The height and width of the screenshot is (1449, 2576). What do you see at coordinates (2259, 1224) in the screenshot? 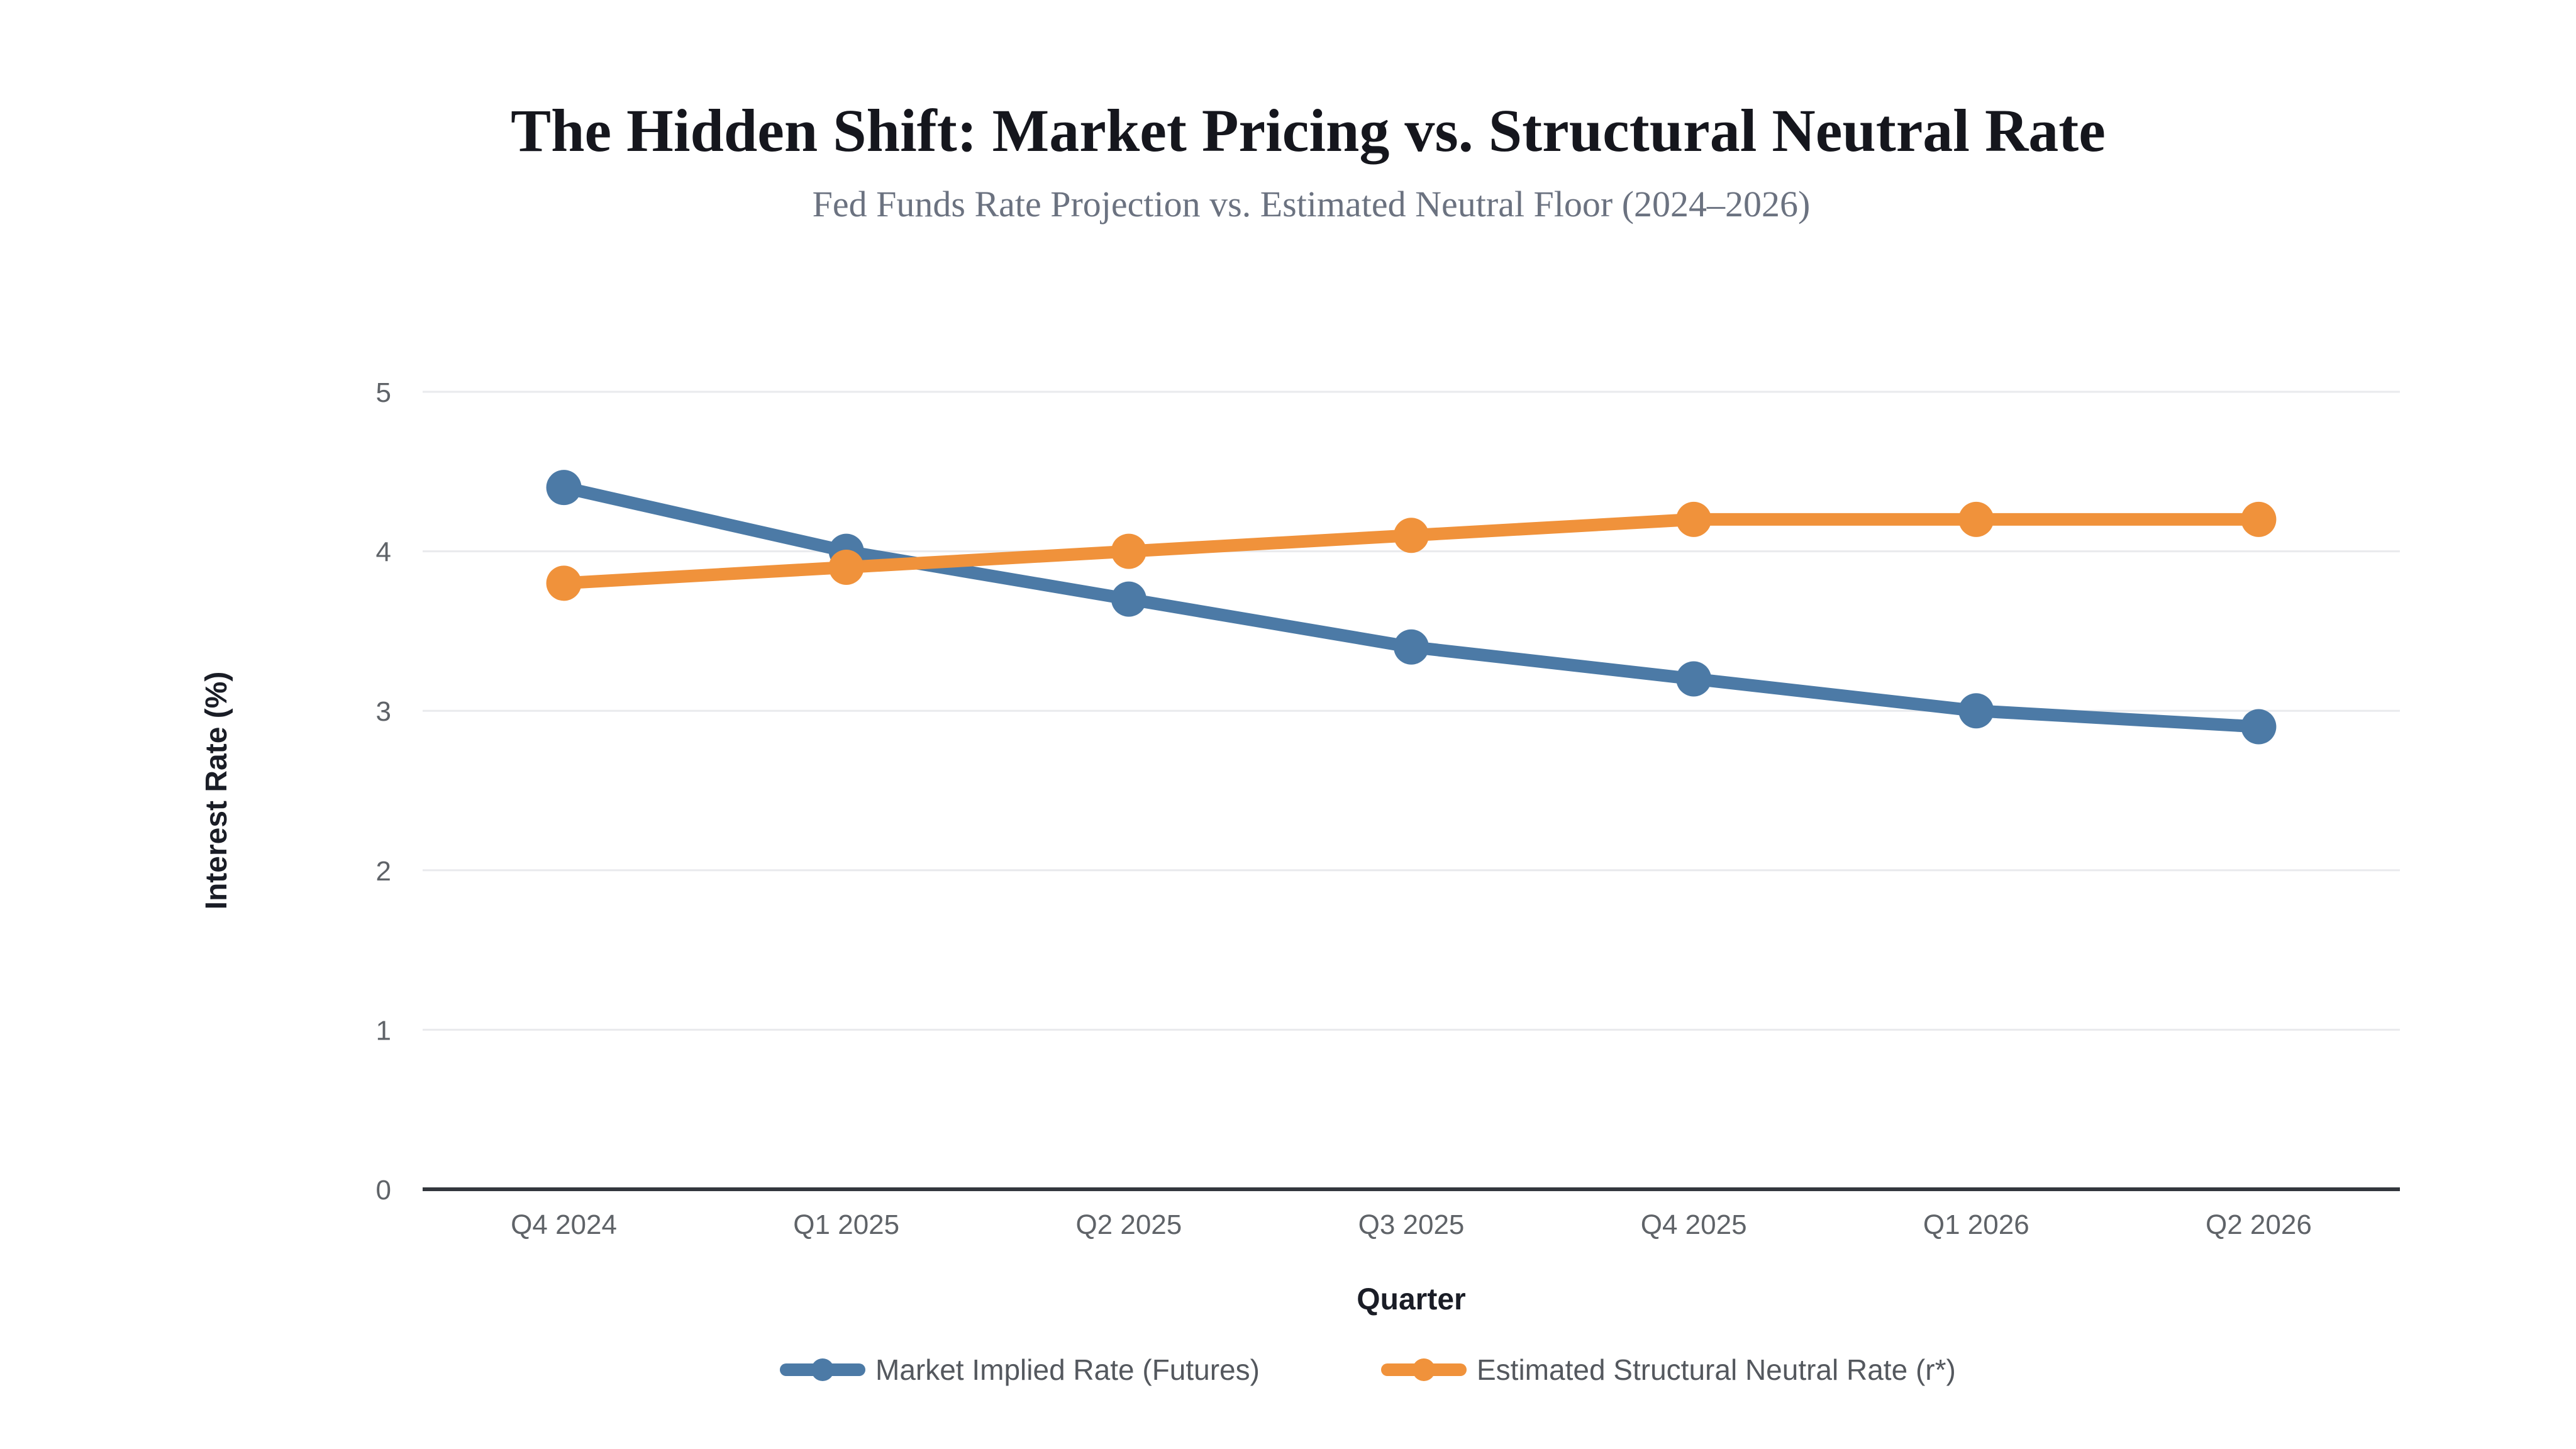
I see `x-tick-label-6: Q2 2026` at bounding box center [2259, 1224].